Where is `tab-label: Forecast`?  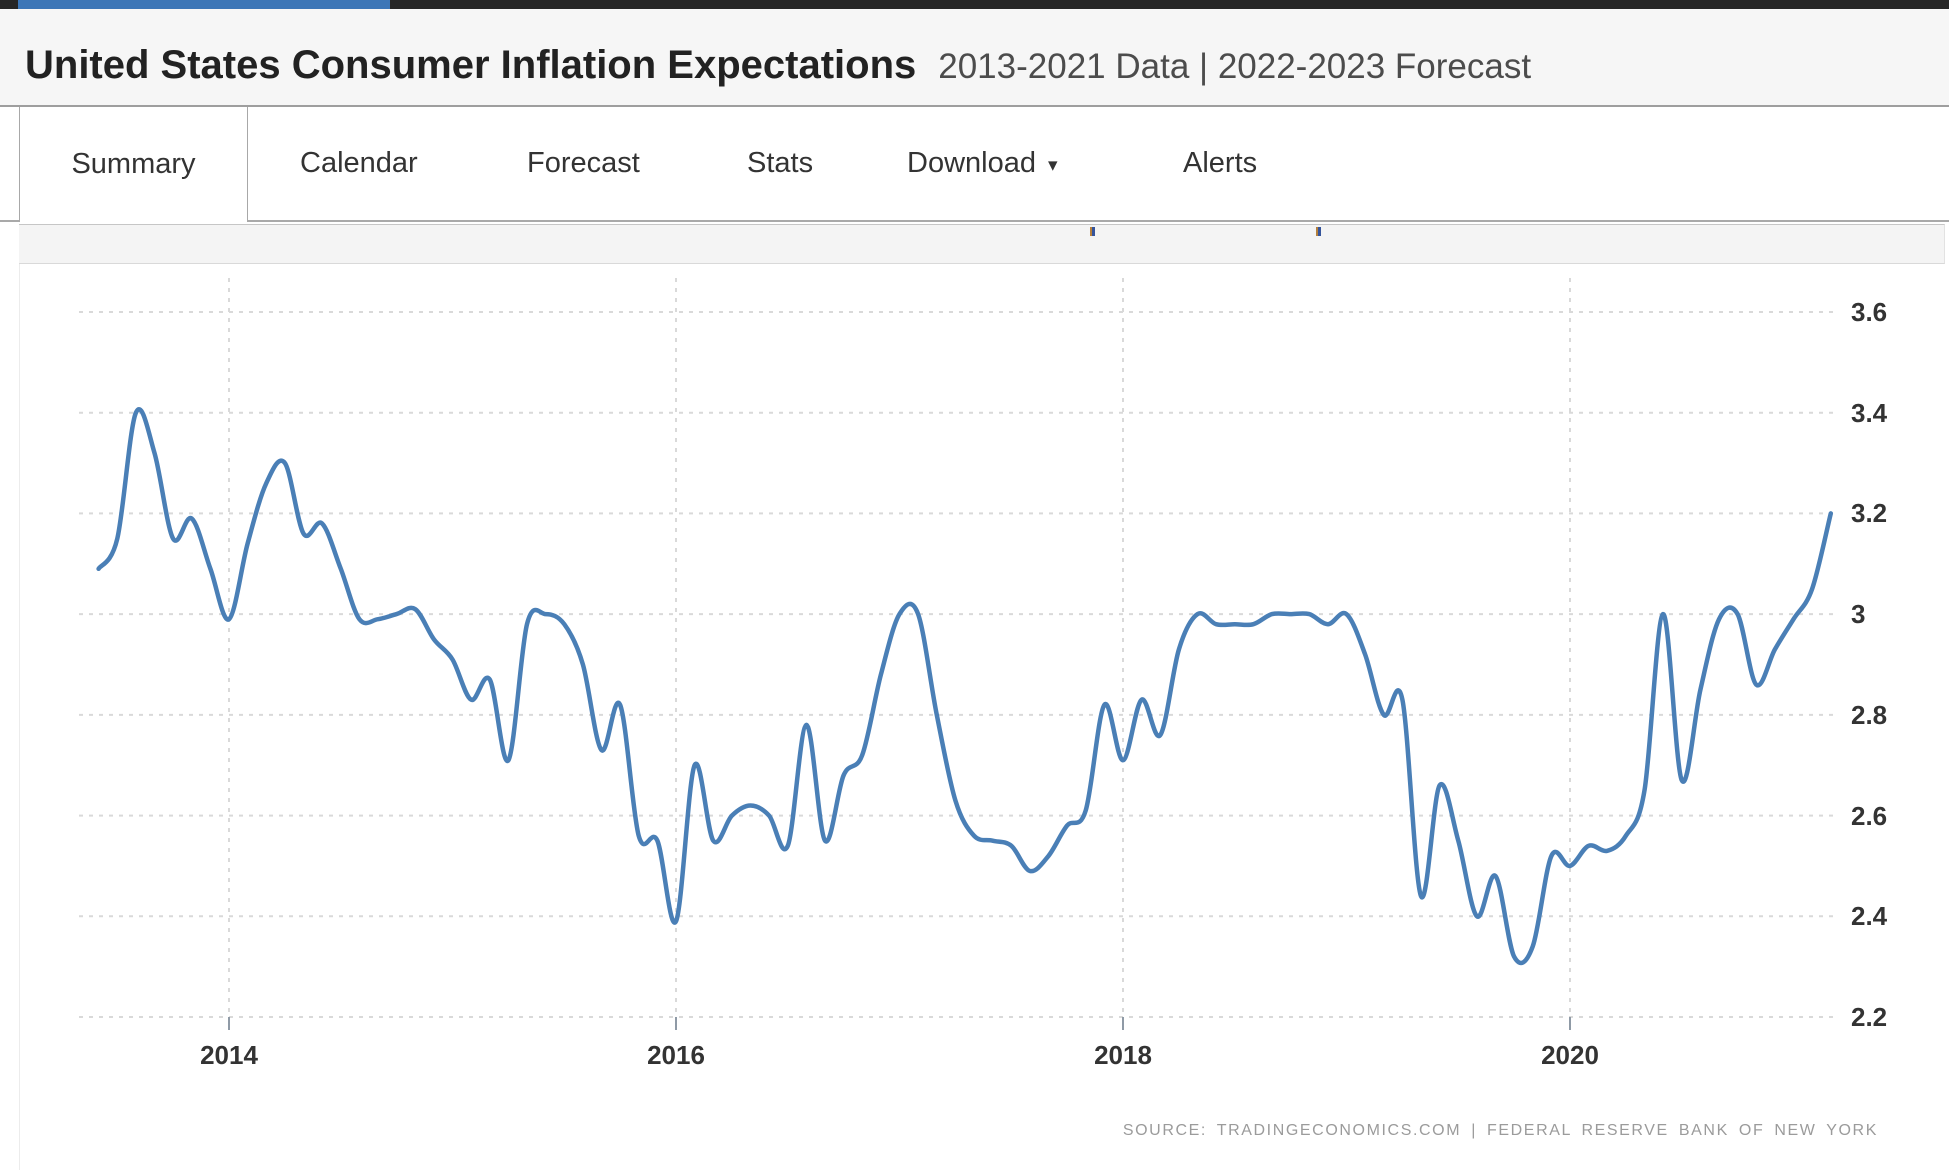 tab-label: Forecast is located at coordinates (583, 163).